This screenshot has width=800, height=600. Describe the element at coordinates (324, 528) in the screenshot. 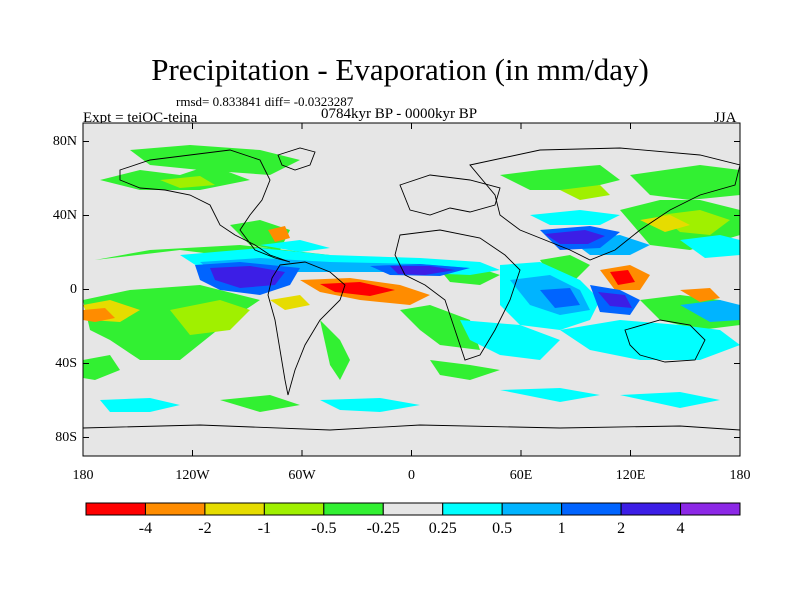

I see `colorbar-label: -0.5` at that location.